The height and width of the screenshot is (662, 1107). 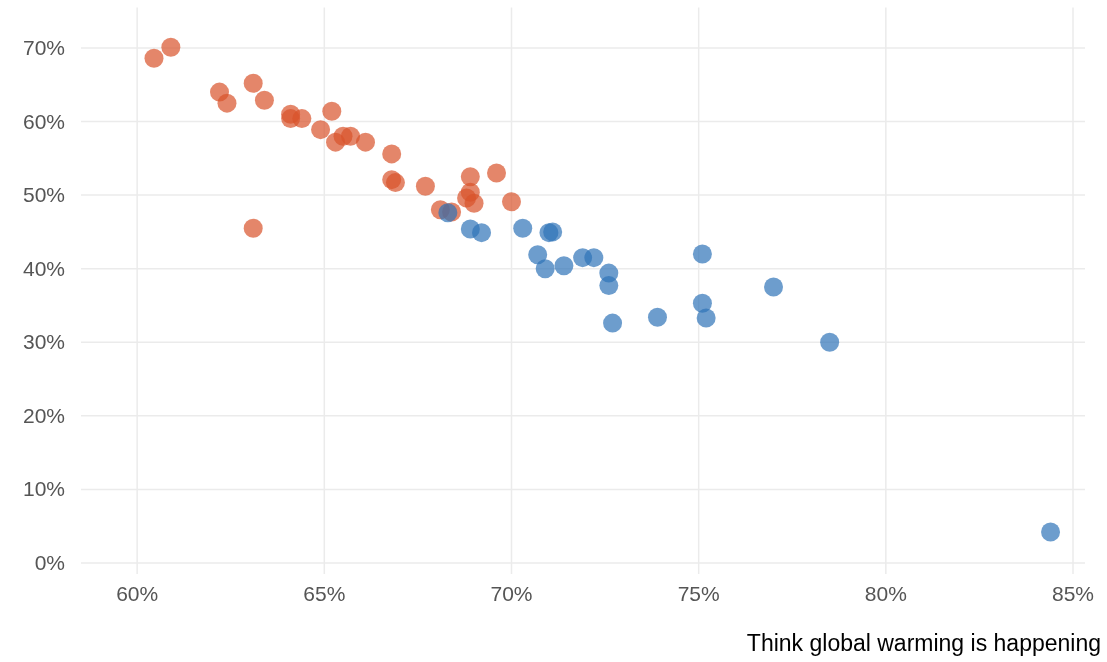 What do you see at coordinates (43, 342) in the screenshot?
I see `y-tick-label: 30%` at bounding box center [43, 342].